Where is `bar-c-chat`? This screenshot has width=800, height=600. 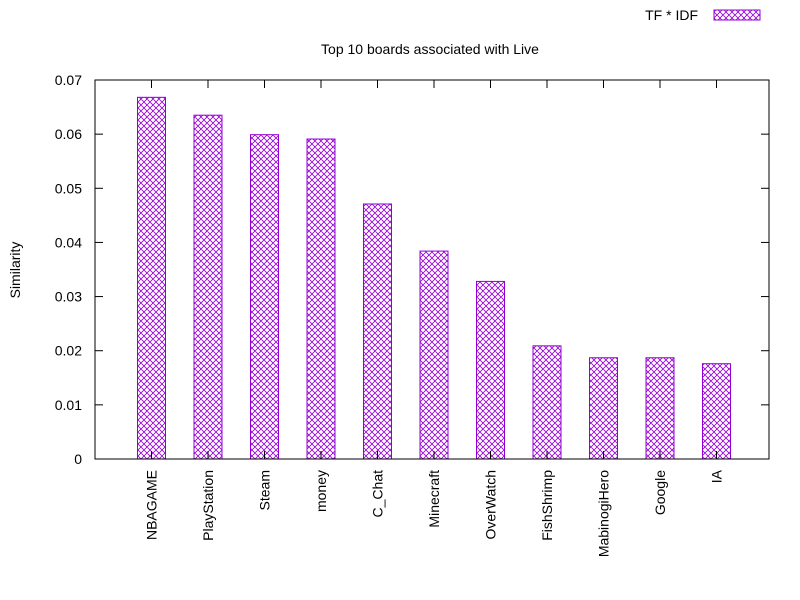
bar-c-chat is located at coordinates (377, 331).